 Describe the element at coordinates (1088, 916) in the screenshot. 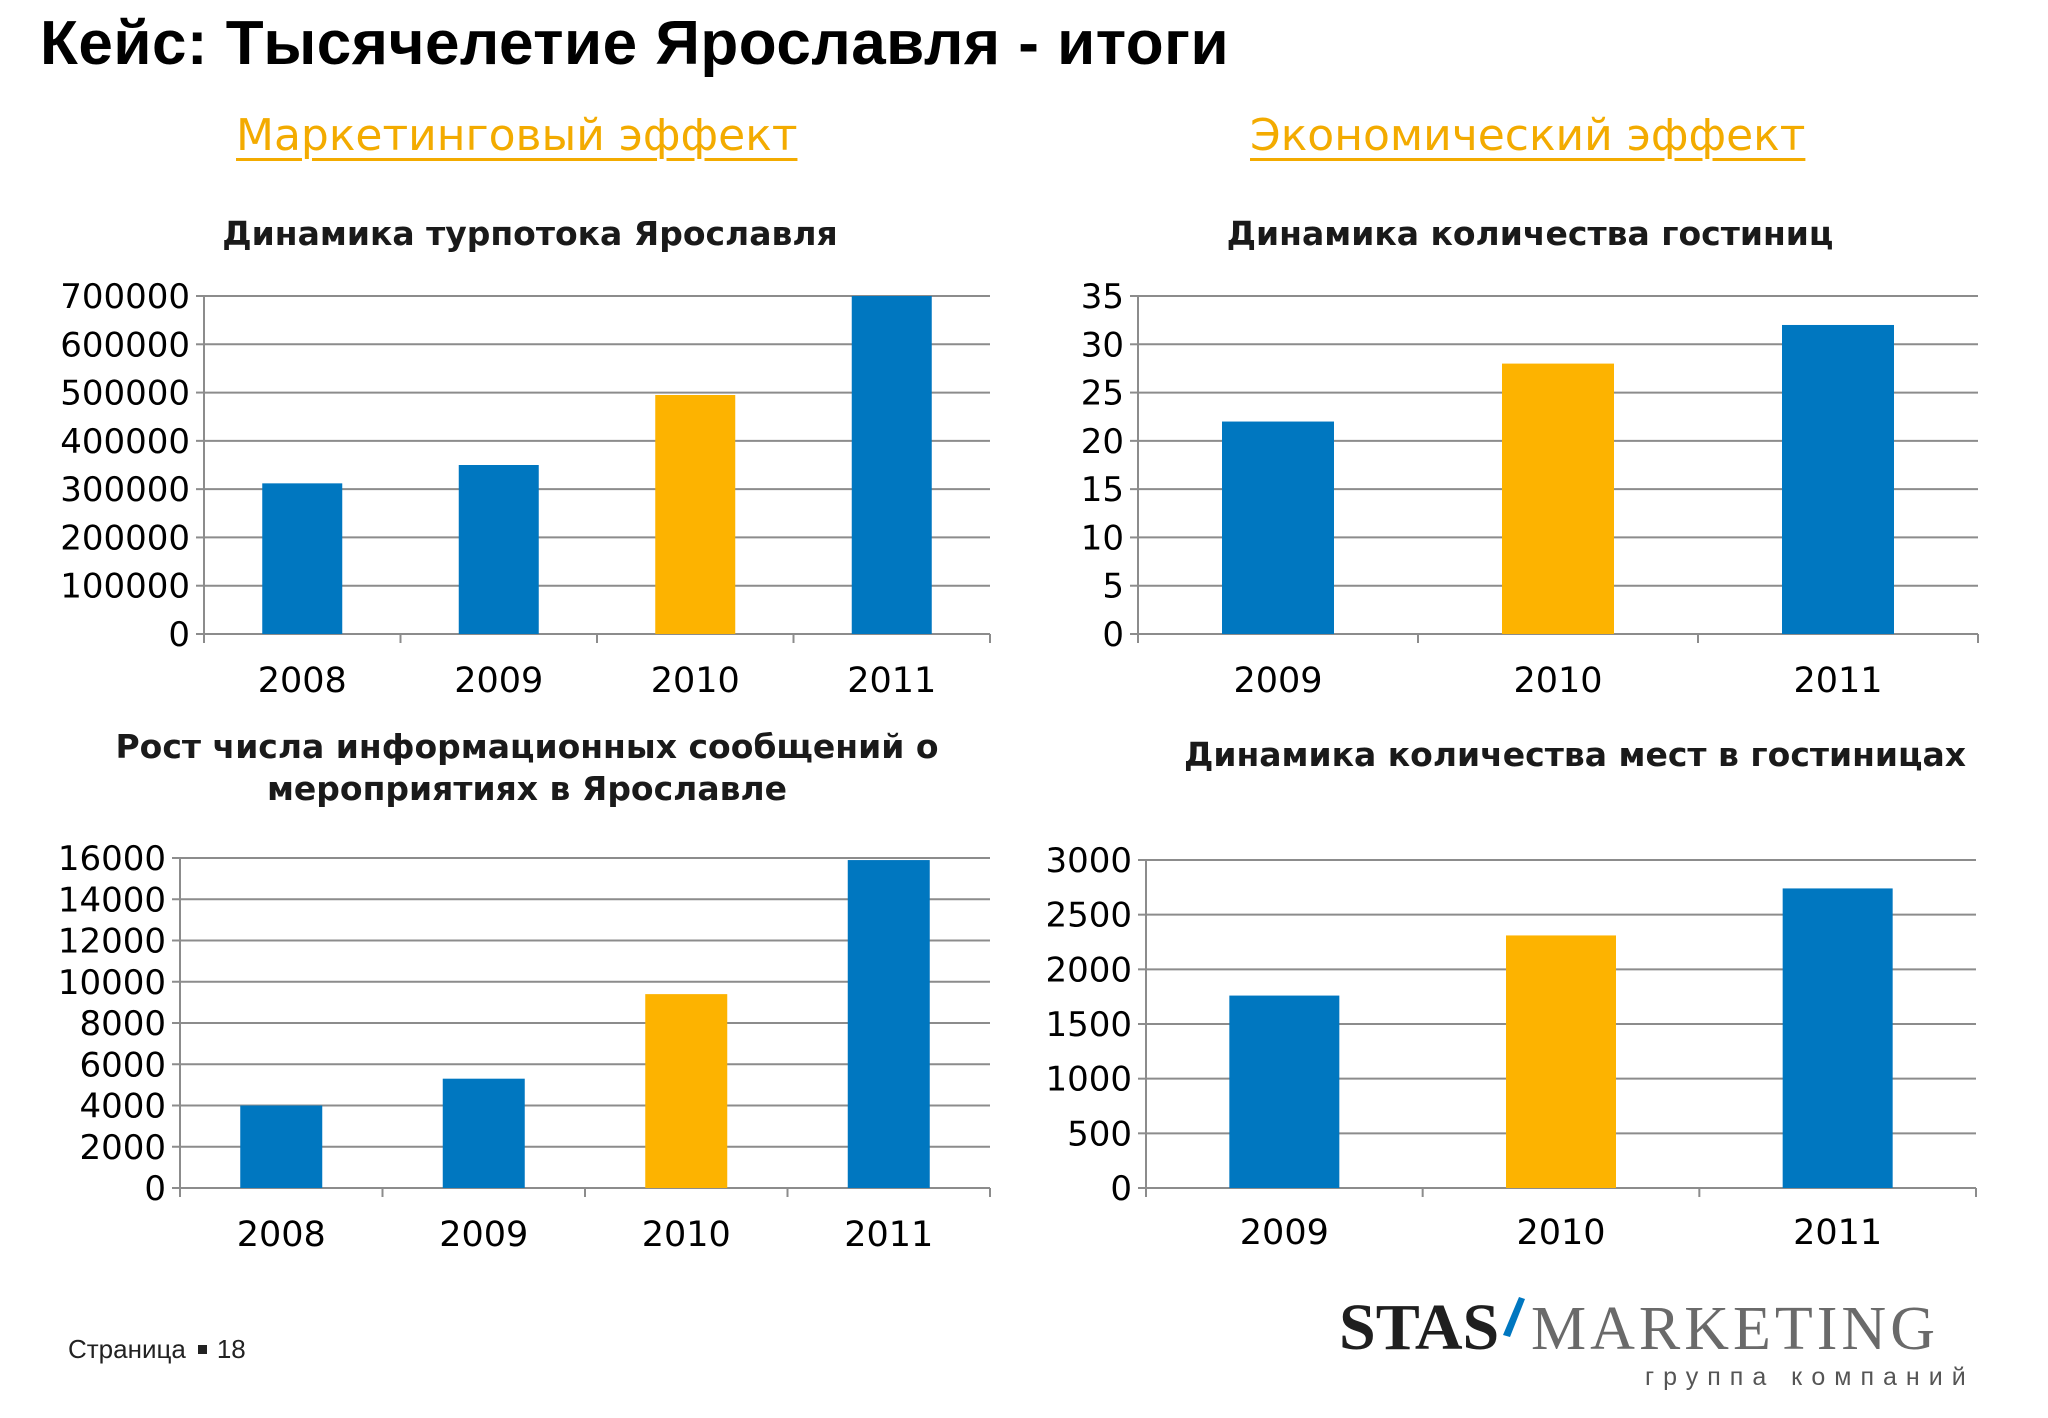

I see `y-tick-label: 2500` at that location.